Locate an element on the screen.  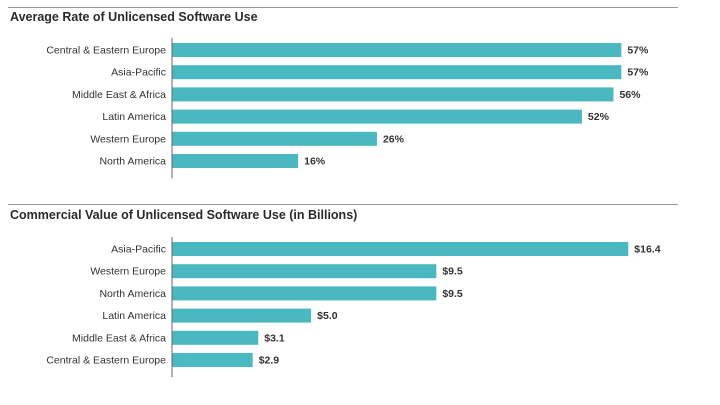
chart1-title-rule is located at coordinates (343, 7).